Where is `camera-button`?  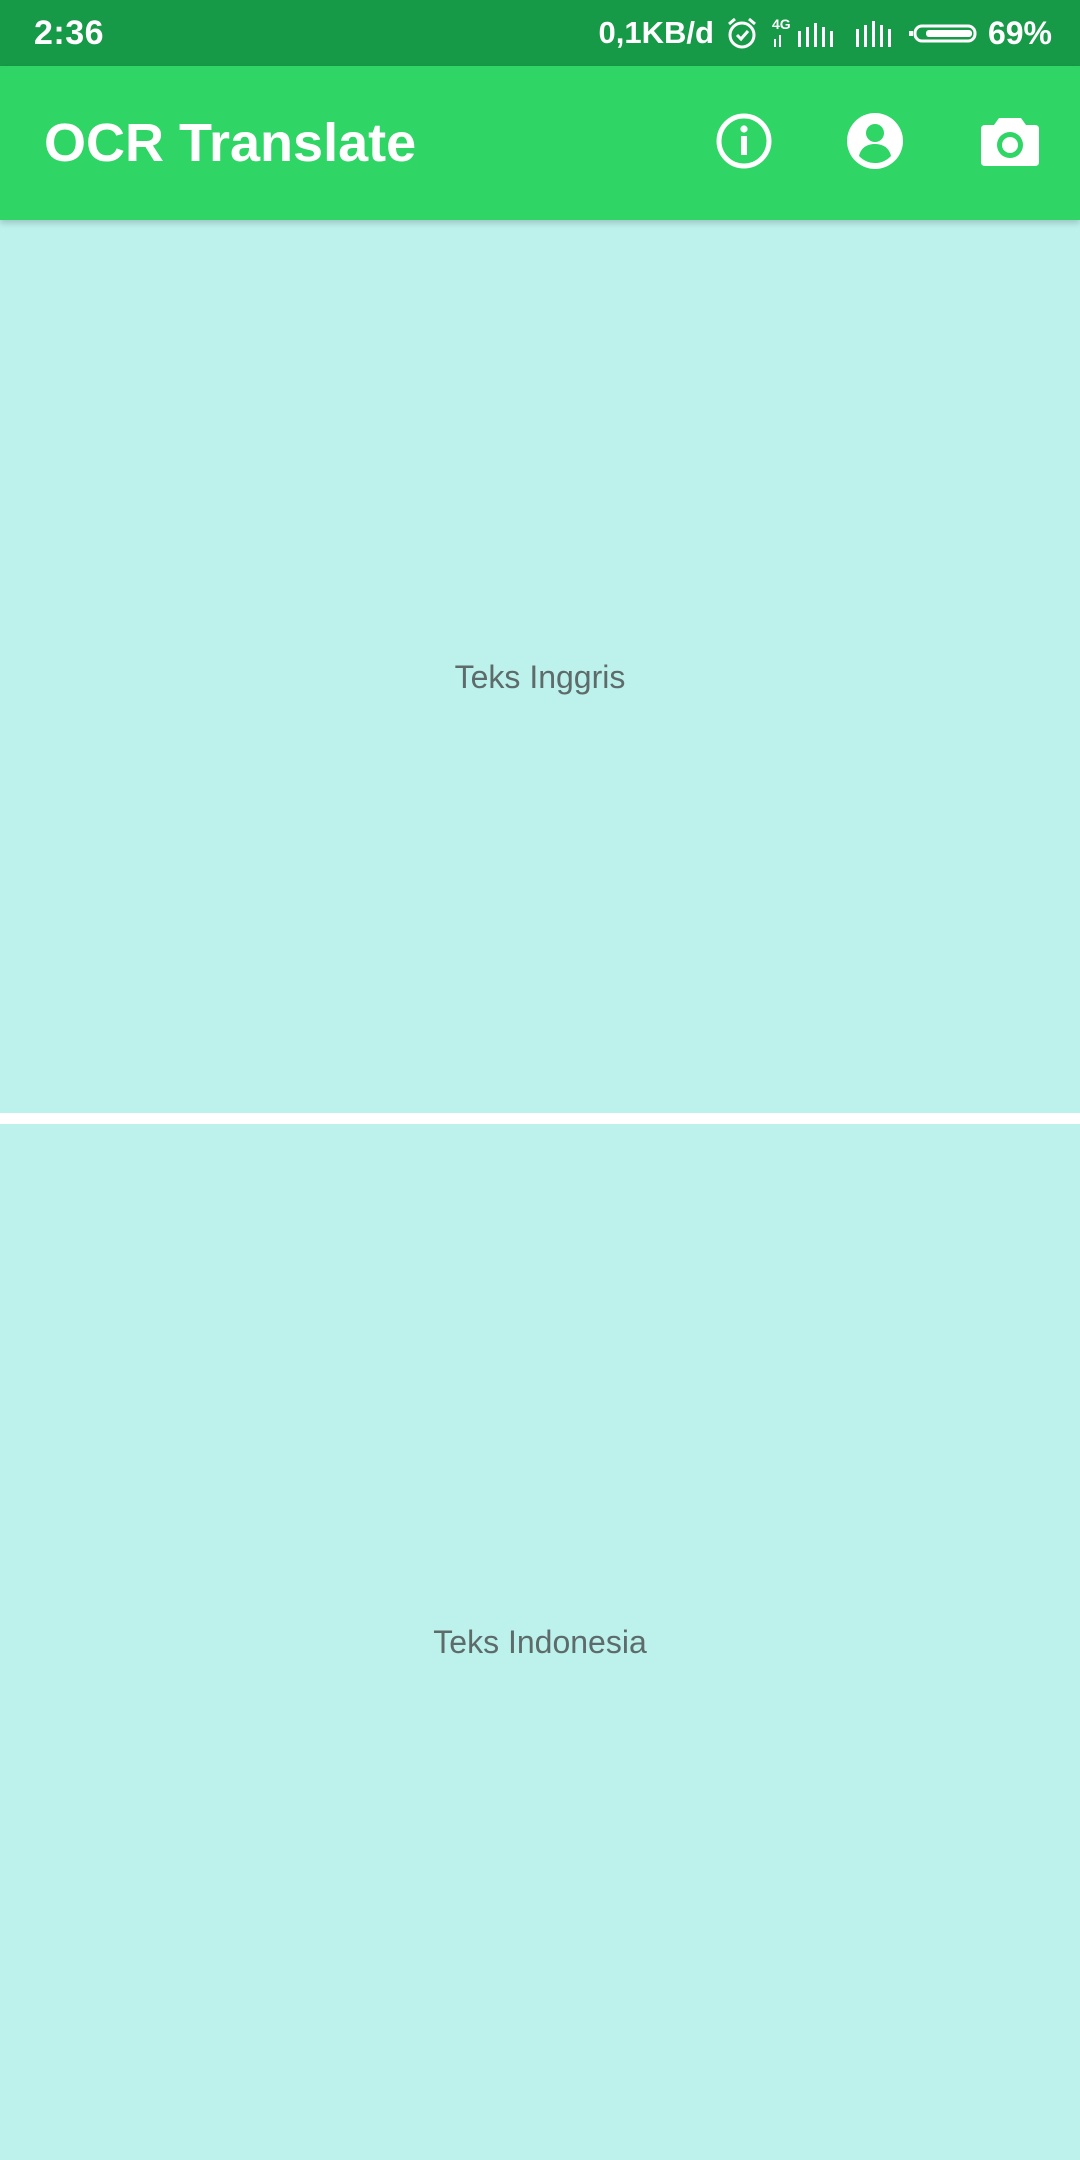 camera-button is located at coordinates (1010, 143).